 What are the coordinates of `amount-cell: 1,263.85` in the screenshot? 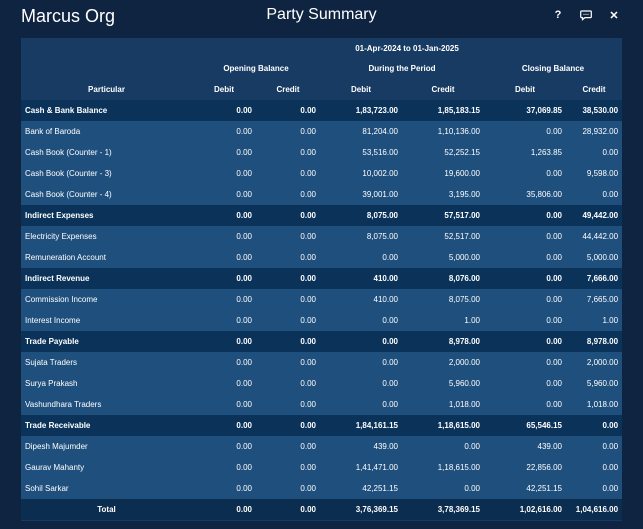 It's located at (525, 152).